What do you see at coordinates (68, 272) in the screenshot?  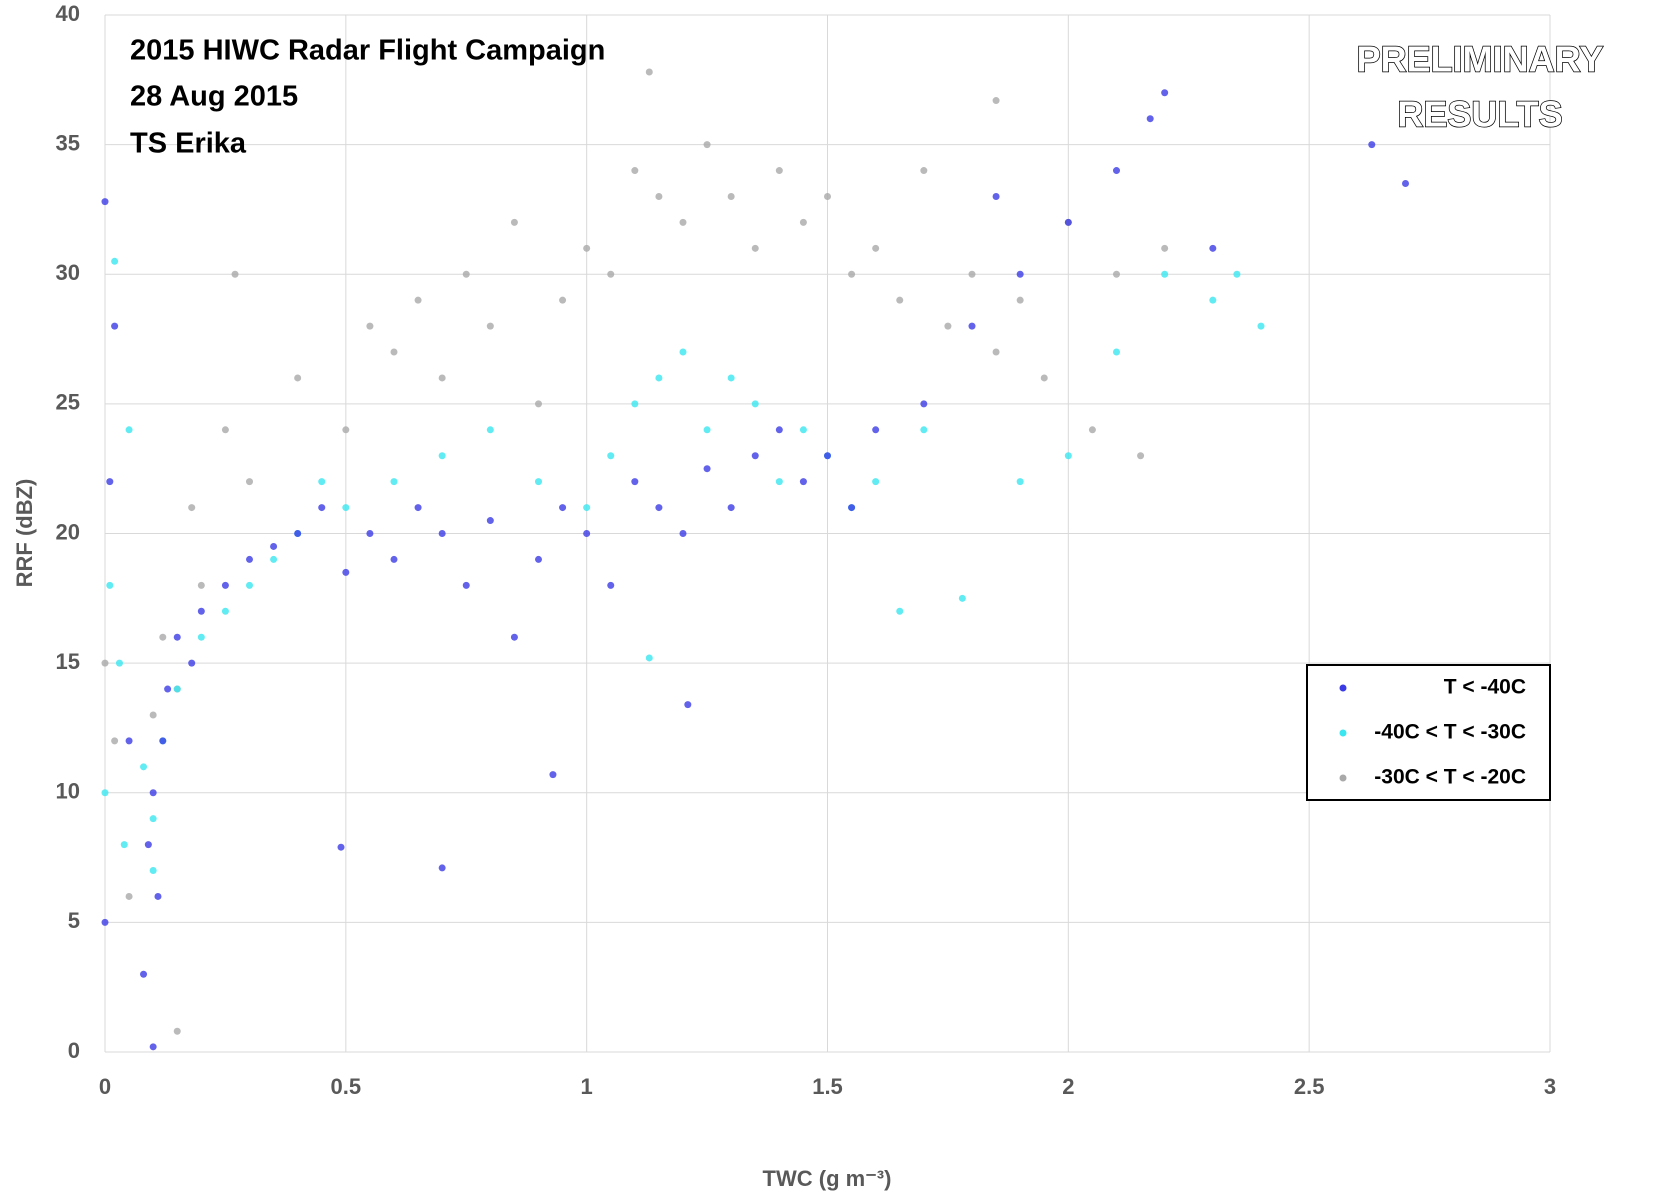 I see `y-tick-label: 30` at bounding box center [68, 272].